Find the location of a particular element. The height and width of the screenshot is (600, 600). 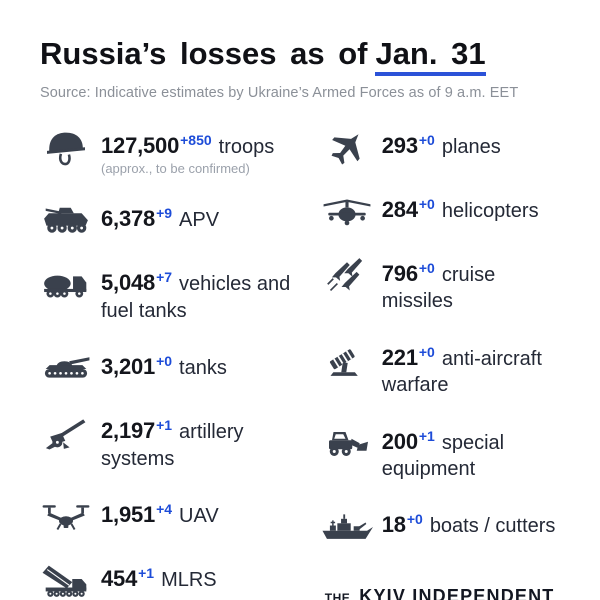

stat-item-helicopters: 284+0 helicopters is located at coordinates (445, 212).